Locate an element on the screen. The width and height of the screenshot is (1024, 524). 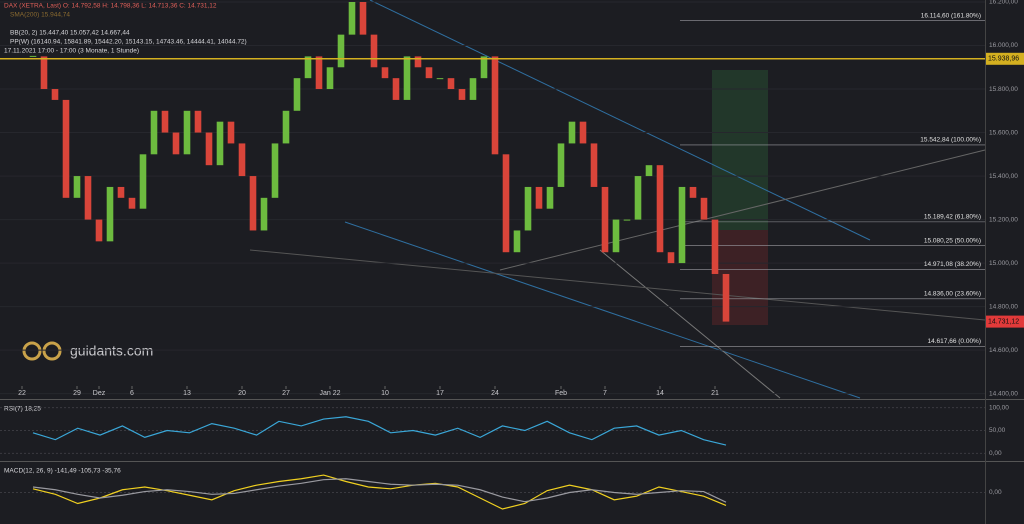
x-tick-label: 13 is located at coordinates (187, 393).